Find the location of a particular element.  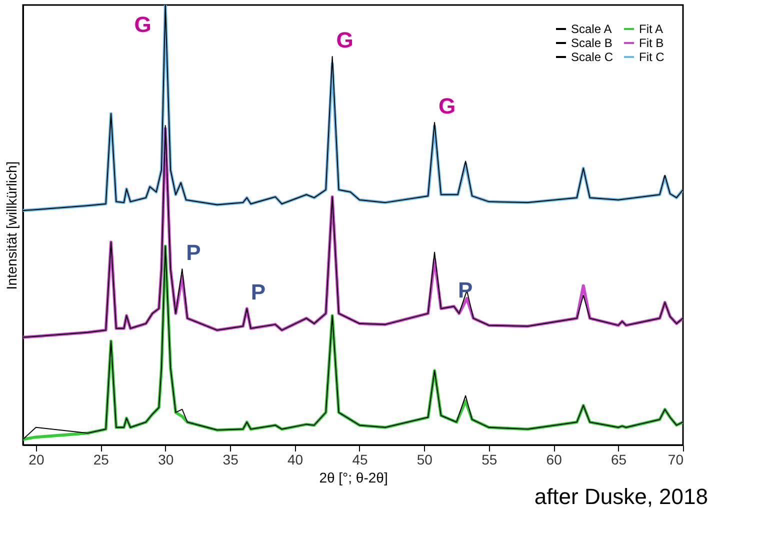

legend-label: Scale A is located at coordinates (591, 29).